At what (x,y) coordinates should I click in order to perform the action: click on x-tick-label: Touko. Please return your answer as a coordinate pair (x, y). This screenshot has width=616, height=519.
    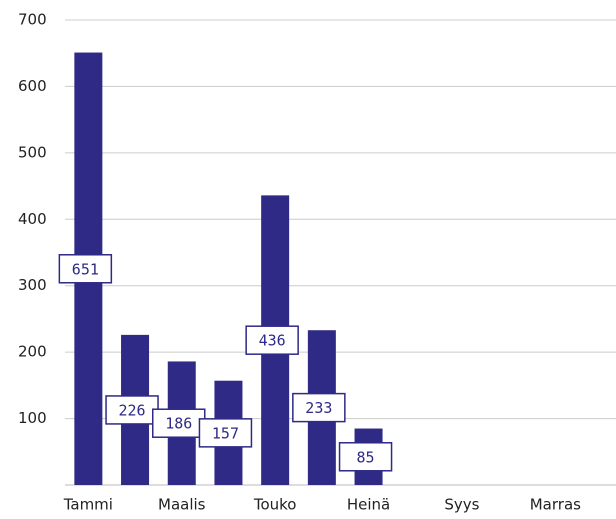
    Looking at the image, I should click on (275, 505).